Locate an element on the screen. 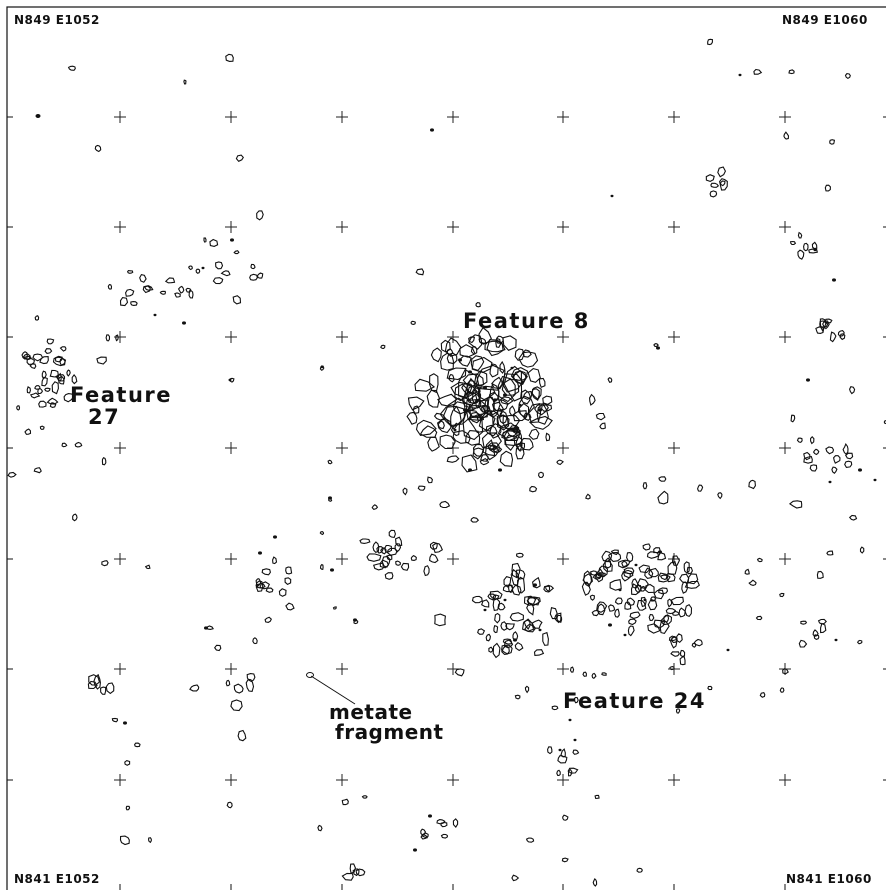 The height and width of the screenshot is (890, 886). corner-label-top-right: N849 E1060 is located at coordinates (825, 20).